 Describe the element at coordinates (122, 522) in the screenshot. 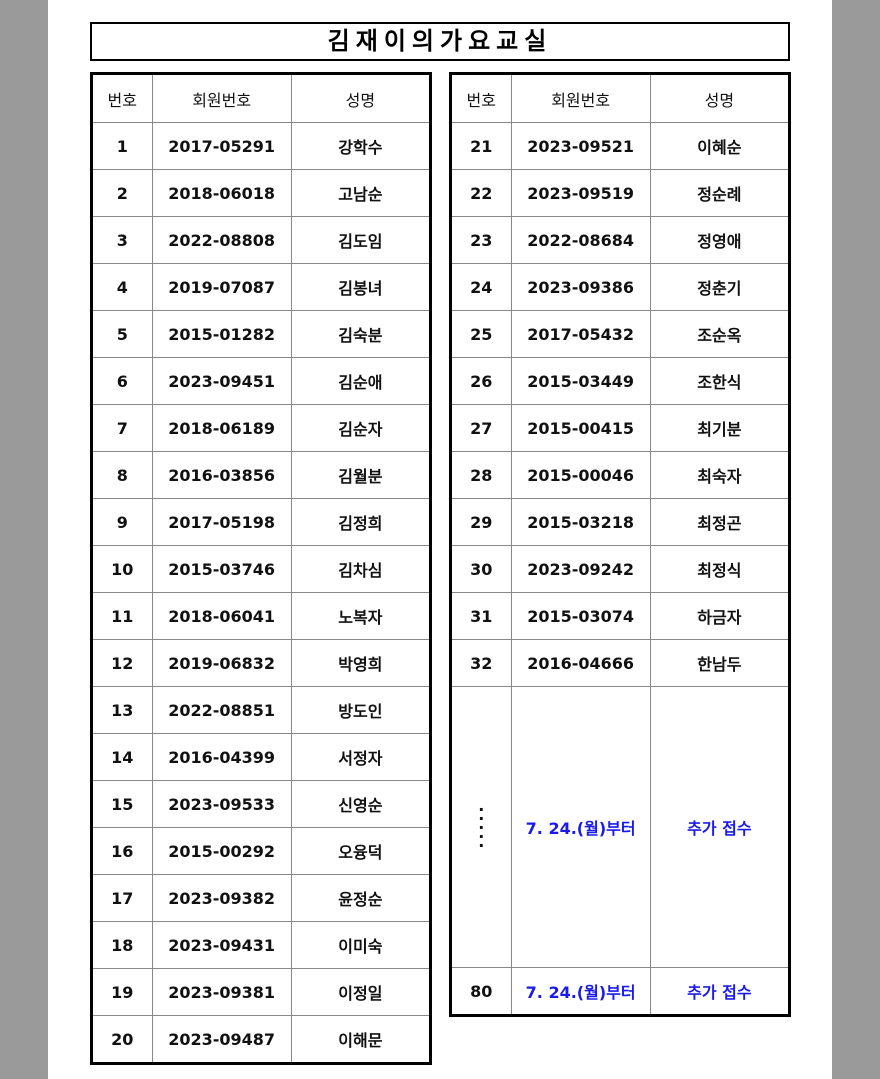

I see `row-number: 9` at that location.